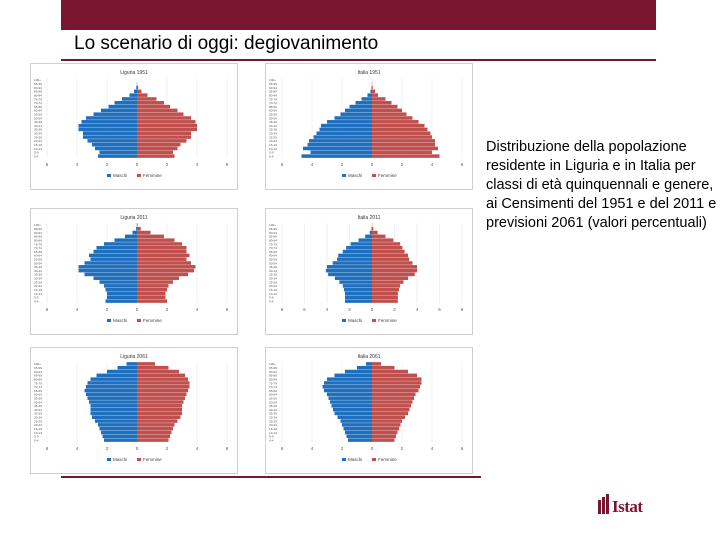 The height and width of the screenshot is (540, 720). What do you see at coordinates (137, 164) in the screenshot?
I see `x-tick-label: 0` at bounding box center [137, 164].